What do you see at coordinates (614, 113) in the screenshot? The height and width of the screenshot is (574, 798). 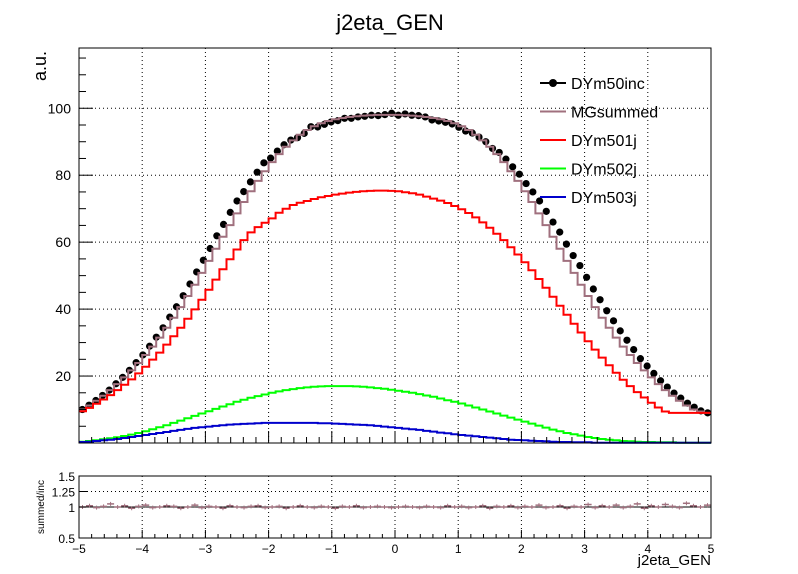 I see `legend-label-MGsummed: MGsummed` at bounding box center [614, 113].